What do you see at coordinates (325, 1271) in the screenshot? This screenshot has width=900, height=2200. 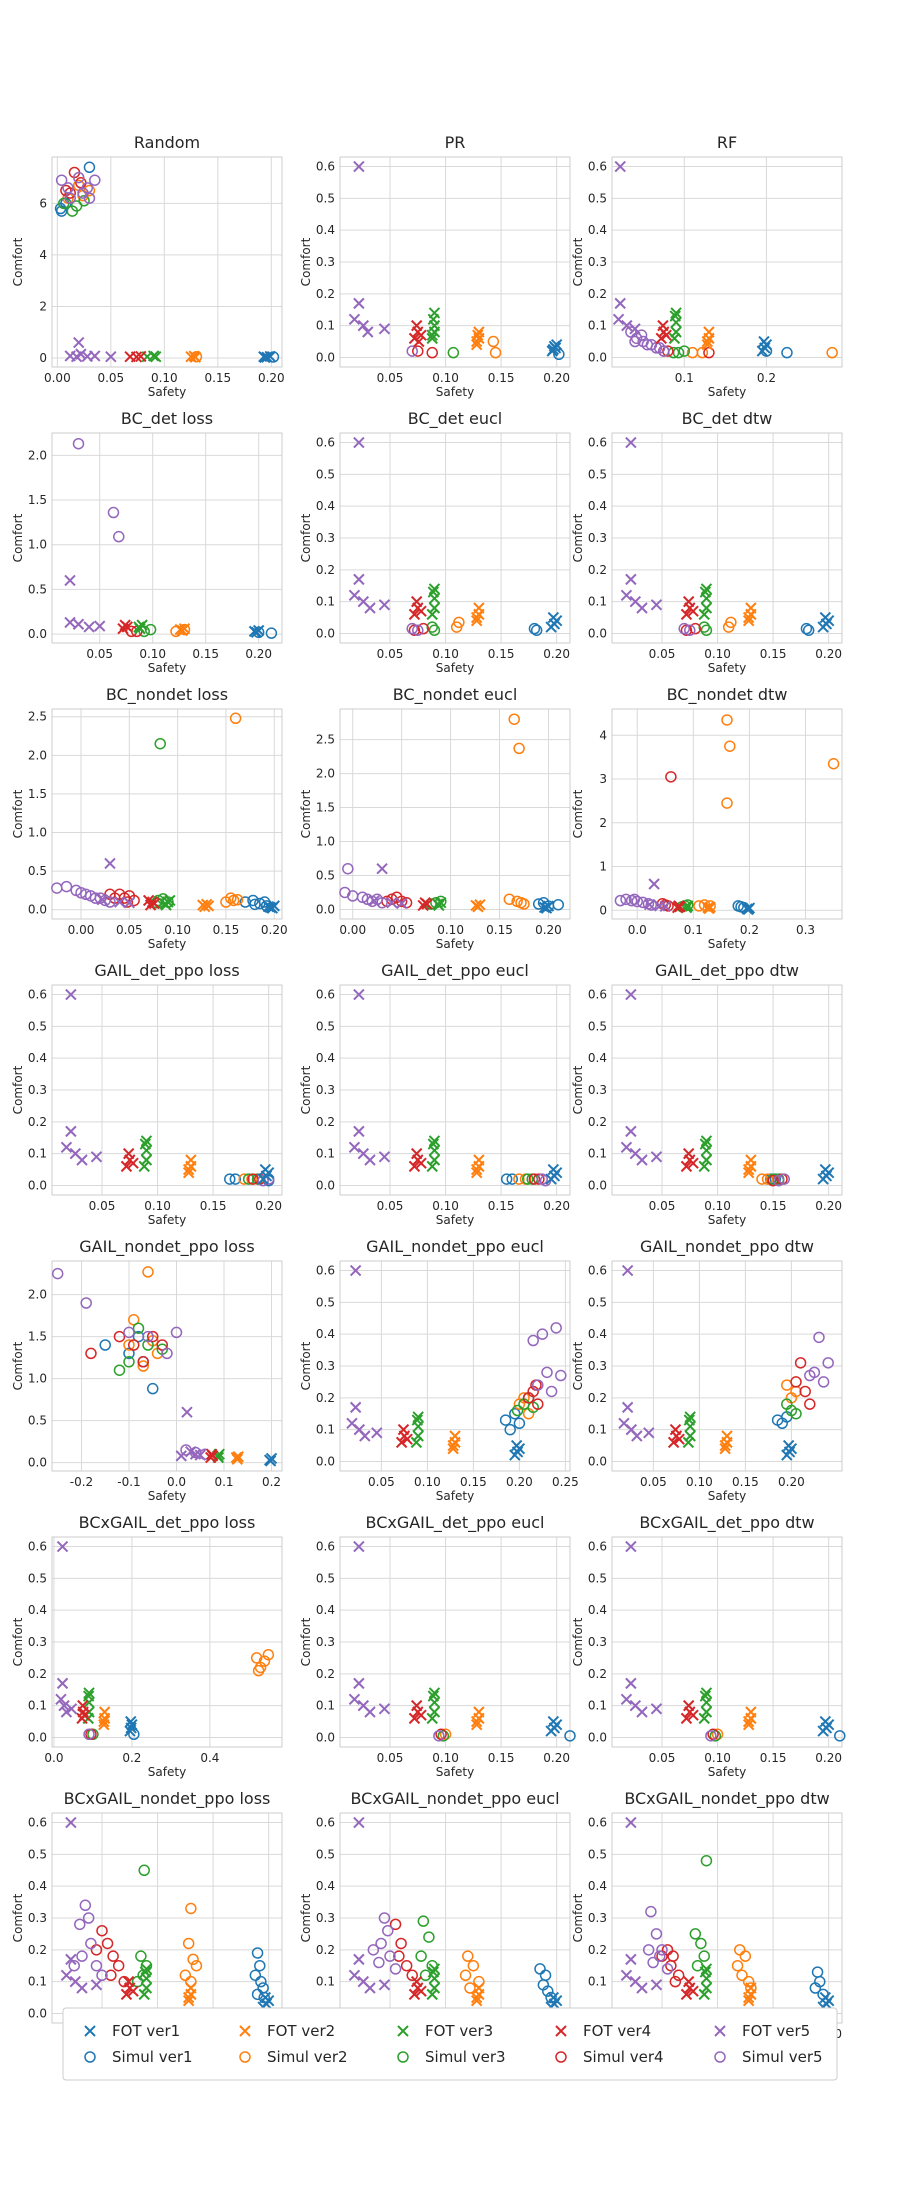 I see `y-tick-label: 0.6` at bounding box center [325, 1271].